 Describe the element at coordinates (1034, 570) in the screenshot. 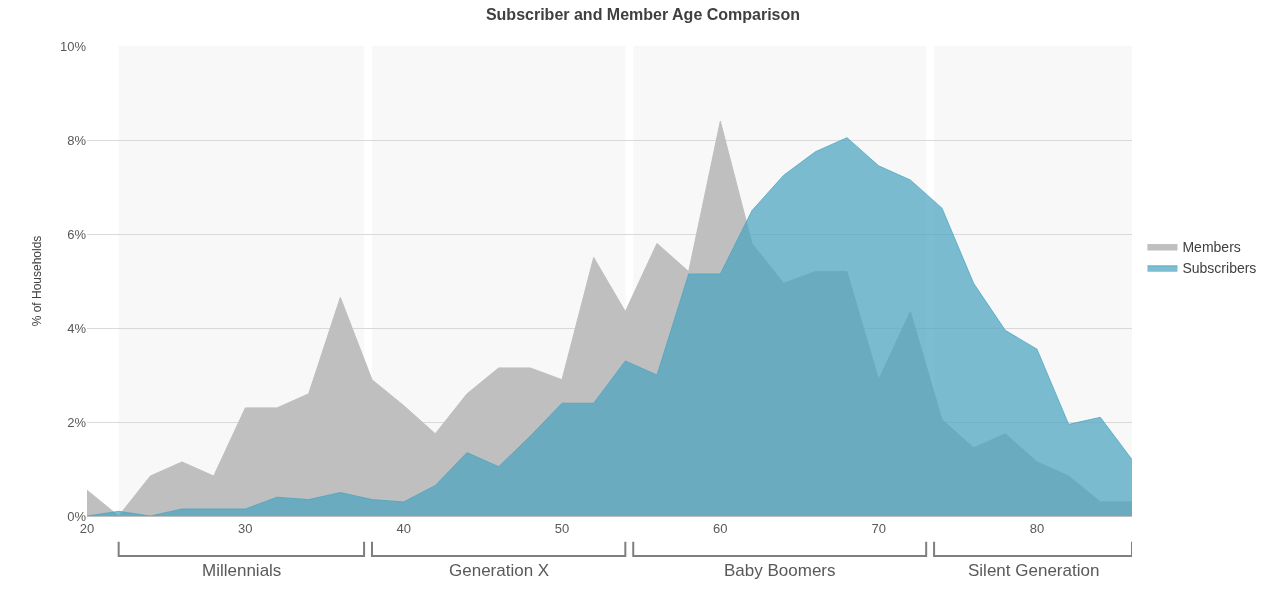

I see `band-label: Silent Generation` at that location.